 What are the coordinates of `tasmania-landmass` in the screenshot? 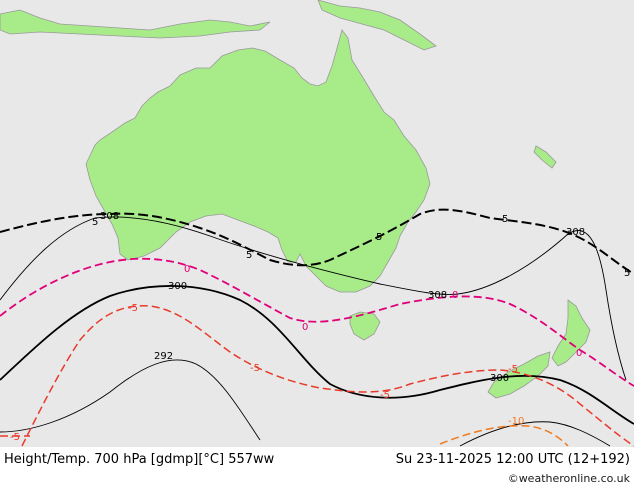 It's located at (365, 326).